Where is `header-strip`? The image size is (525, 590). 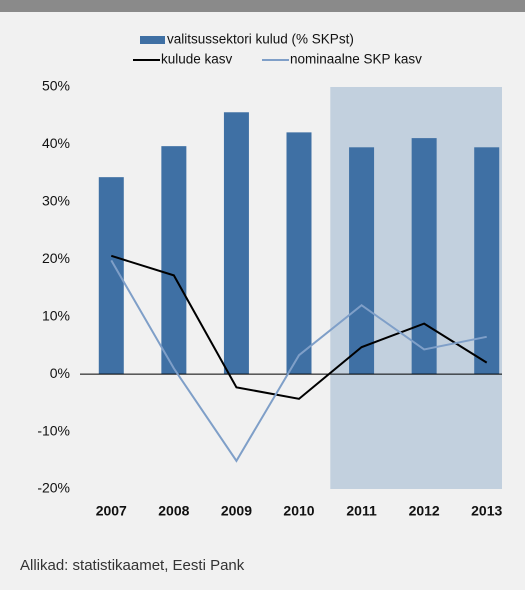 header-strip is located at coordinates (262, 6).